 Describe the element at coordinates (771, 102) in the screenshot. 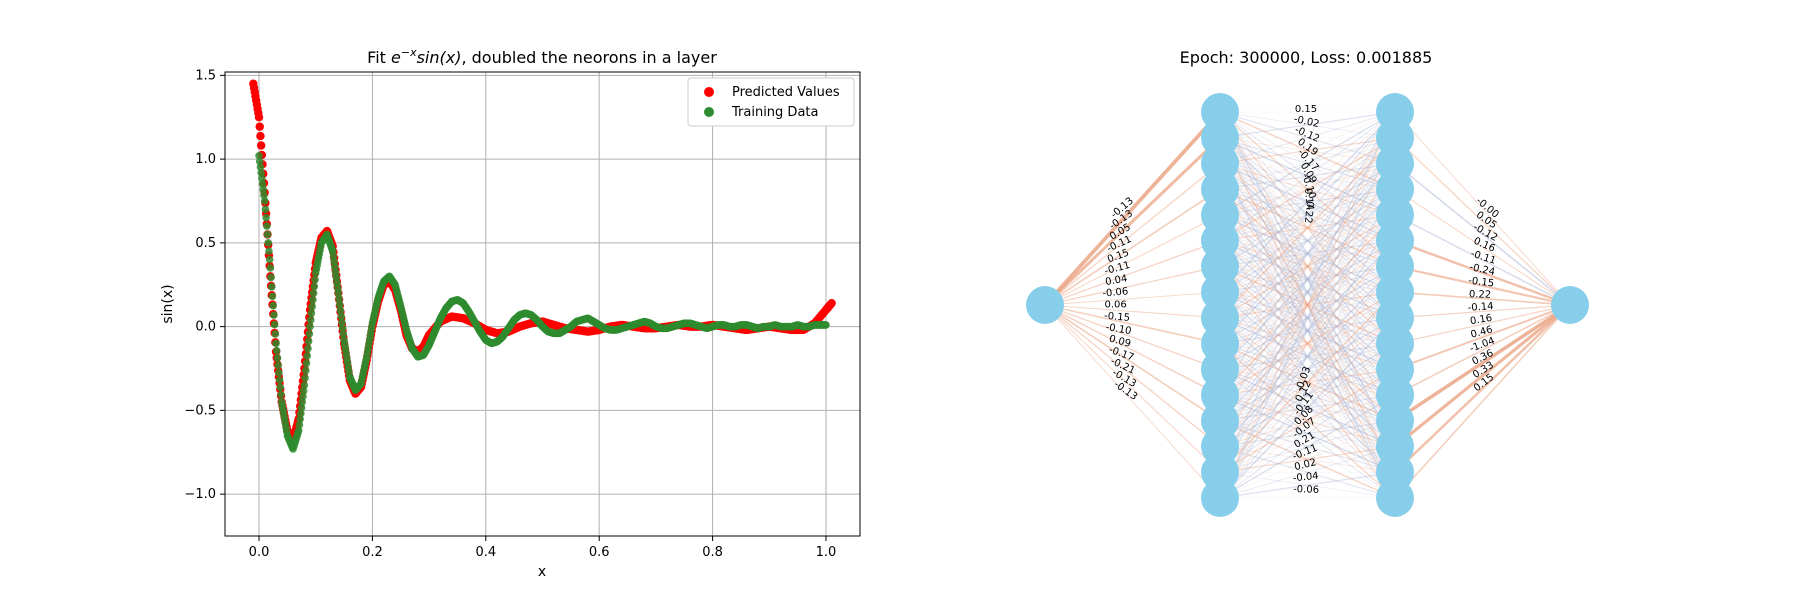

I see `legend: Predicted Values Training Data` at that location.